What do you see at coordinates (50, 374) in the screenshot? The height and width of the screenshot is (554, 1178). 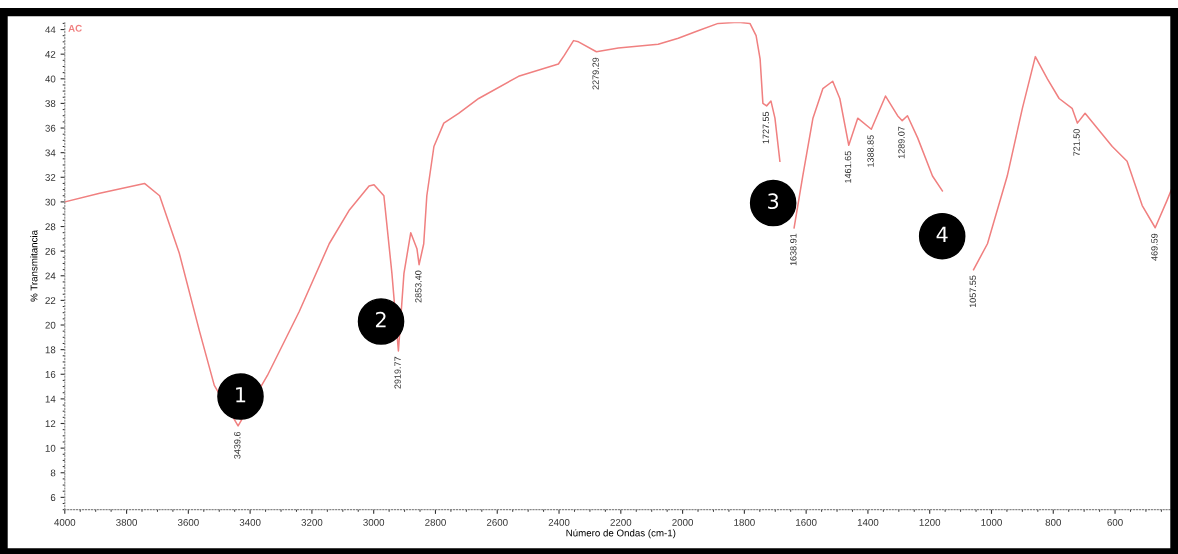 I see `y-tick-label: 16` at bounding box center [50, 374].